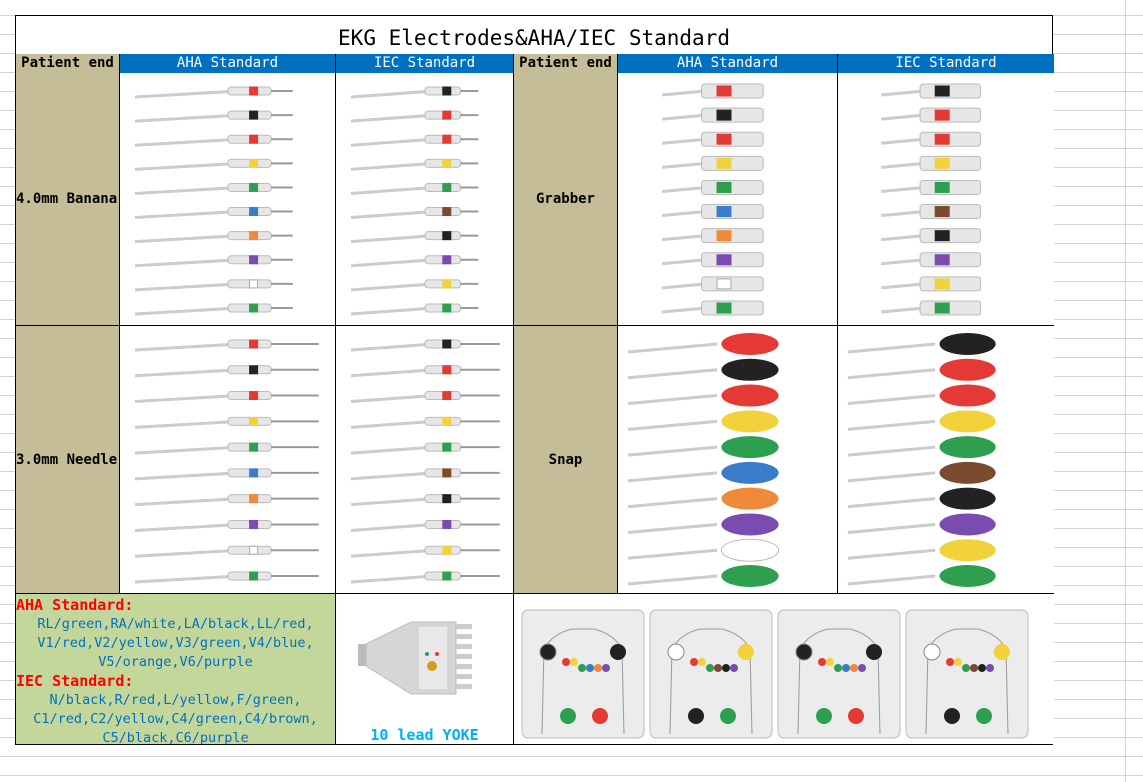  What do you see at coordinates (68, 63) in the screenshot?
I see `header-patient-end: Patient end` at bounding box center [68, 63].